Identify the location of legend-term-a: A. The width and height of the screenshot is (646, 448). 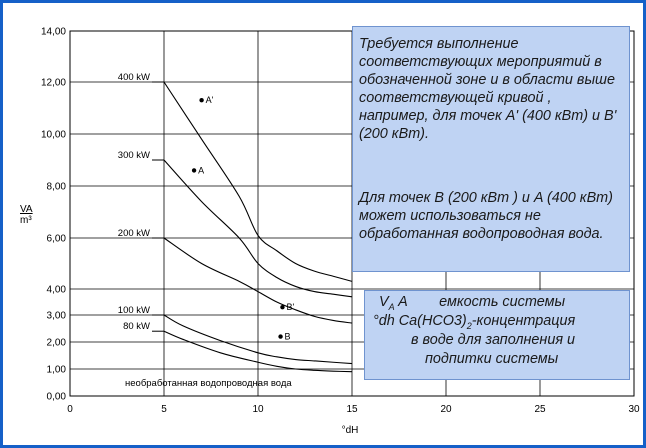
(403, 302).